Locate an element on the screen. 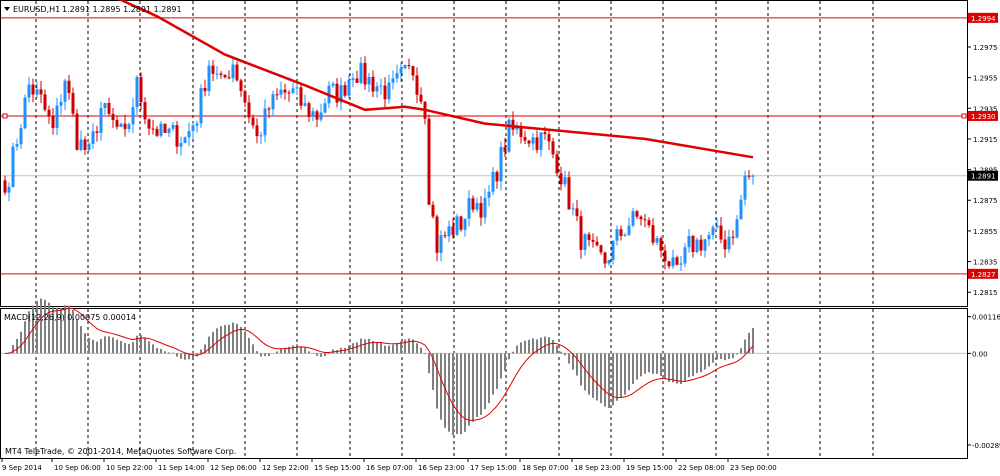  level-handle-right is located at coordinates (964, 116).